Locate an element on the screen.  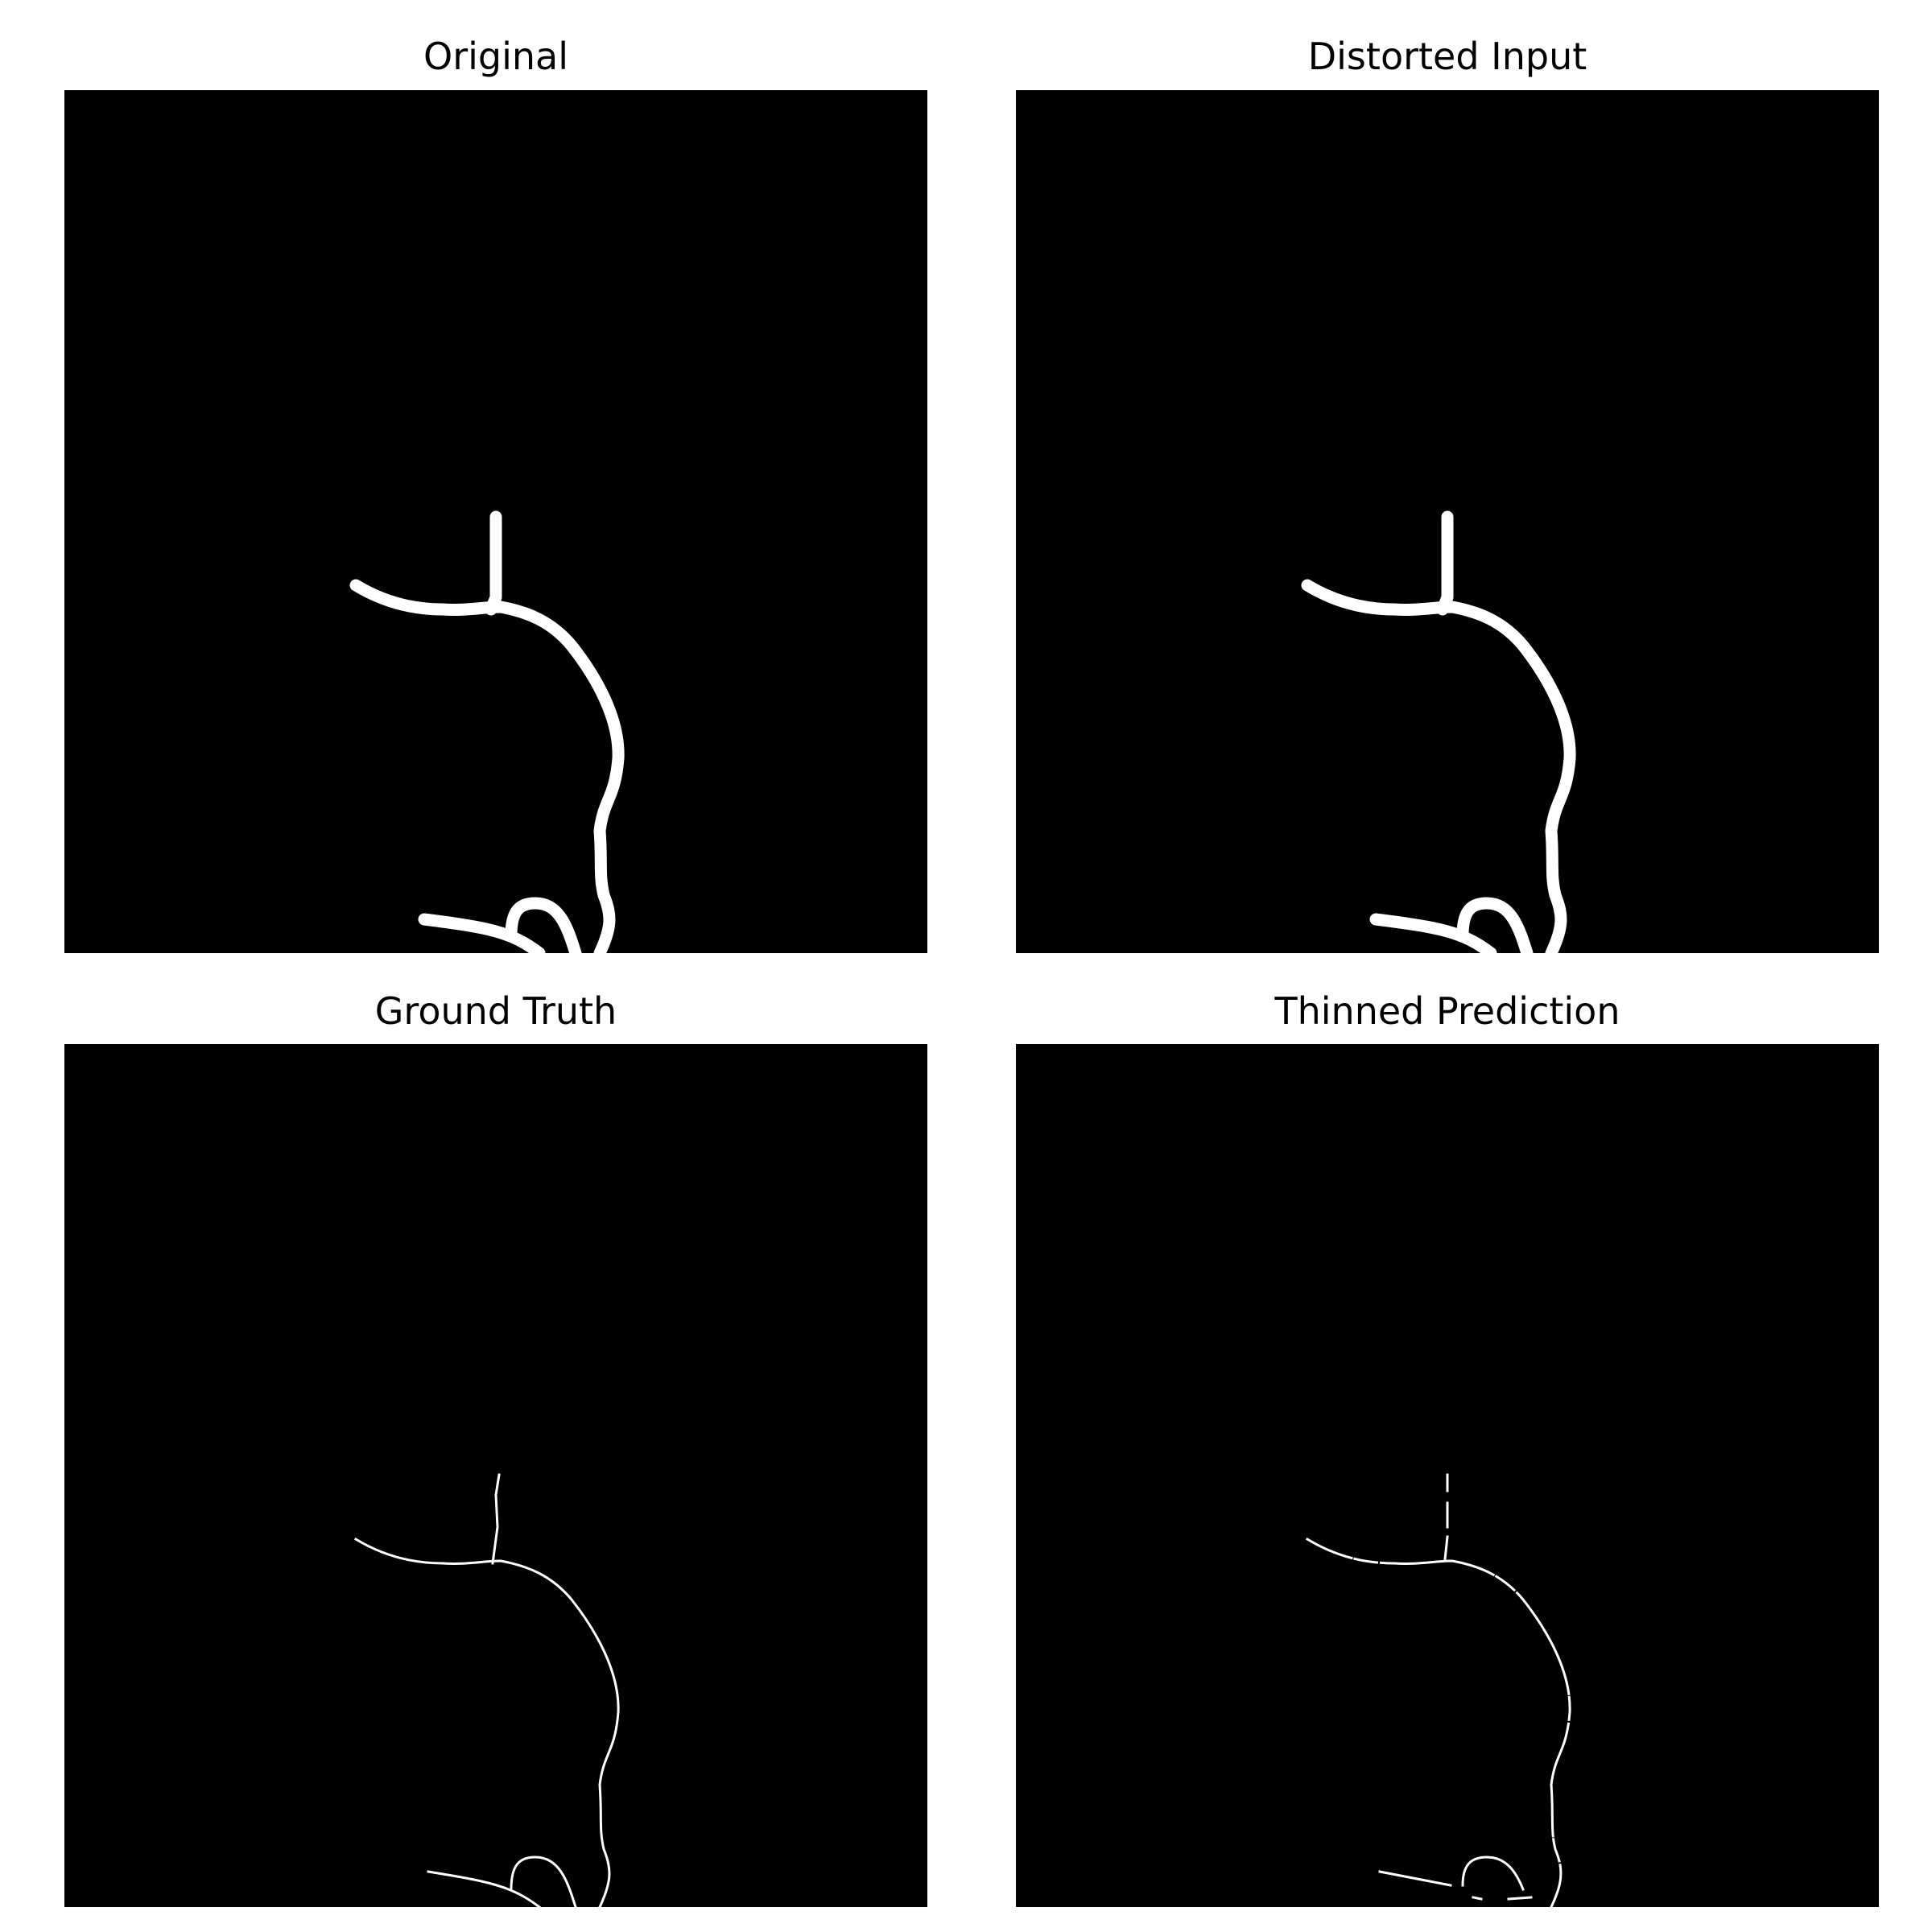
stroke-image-original is located at coordinates (487, 731).